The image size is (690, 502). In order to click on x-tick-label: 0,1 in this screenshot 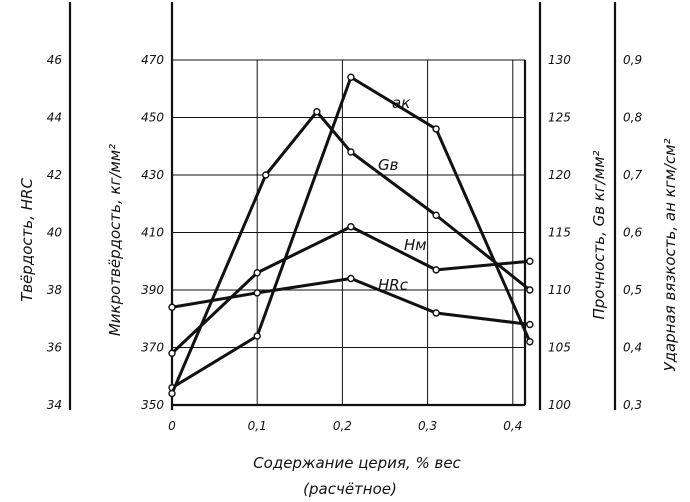, I will do `click(257, 426)`.